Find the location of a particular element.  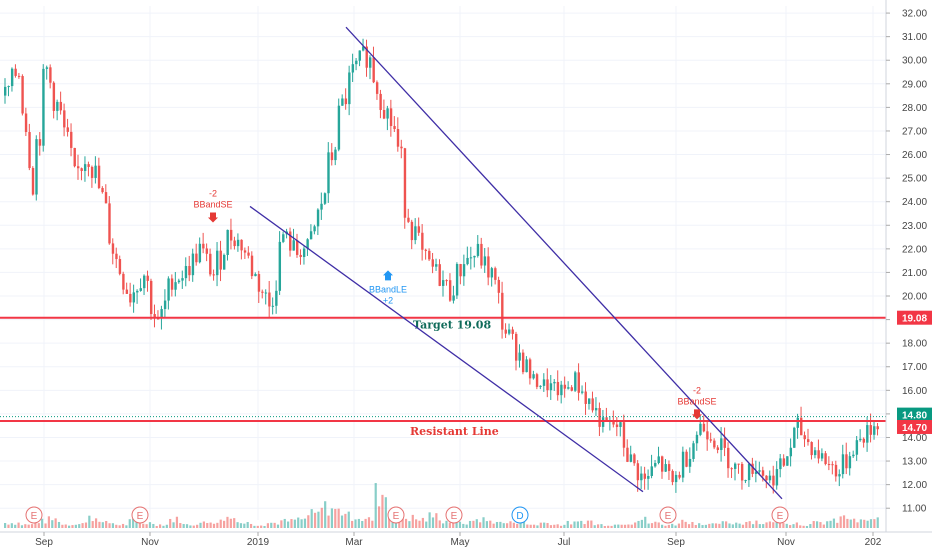

price-tag is located at coordinates (914, 426).